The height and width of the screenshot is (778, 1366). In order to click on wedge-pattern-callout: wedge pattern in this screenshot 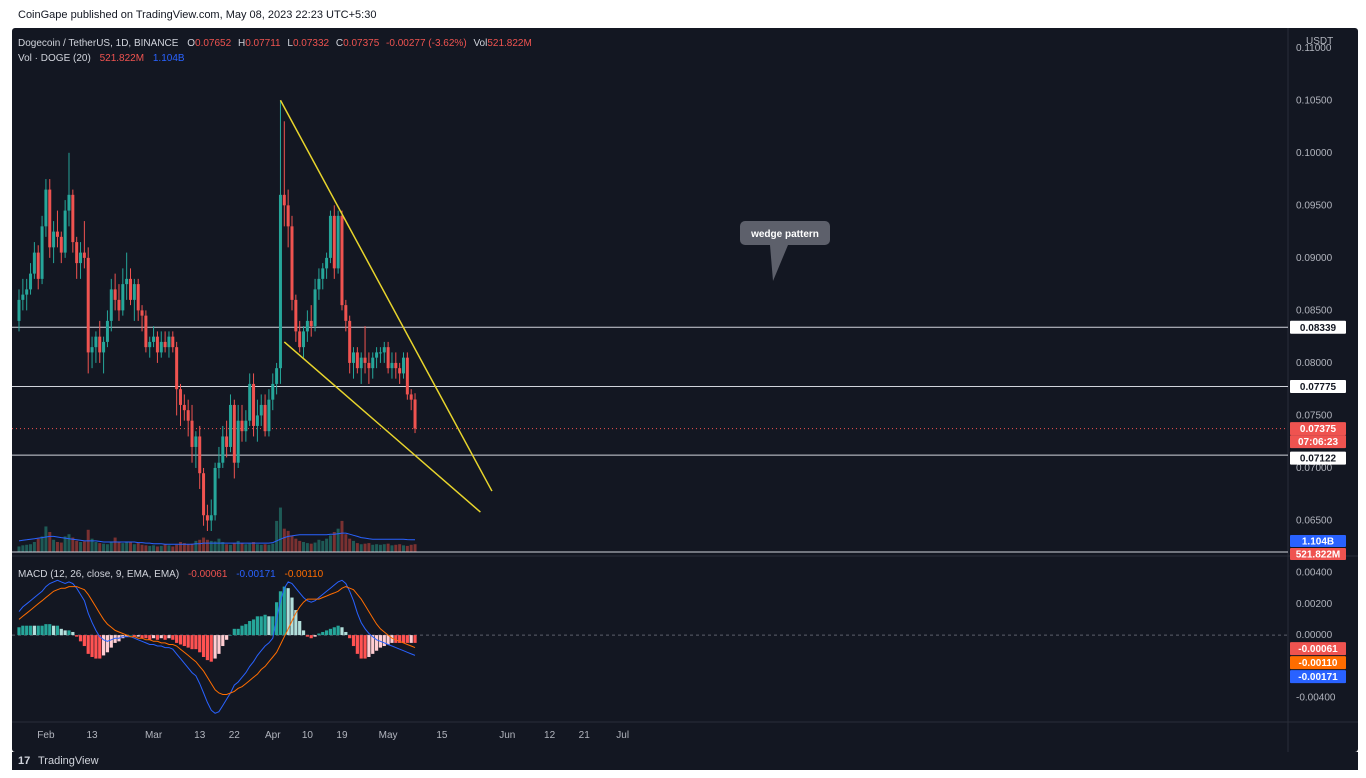, I will do `click(785, 251)`.